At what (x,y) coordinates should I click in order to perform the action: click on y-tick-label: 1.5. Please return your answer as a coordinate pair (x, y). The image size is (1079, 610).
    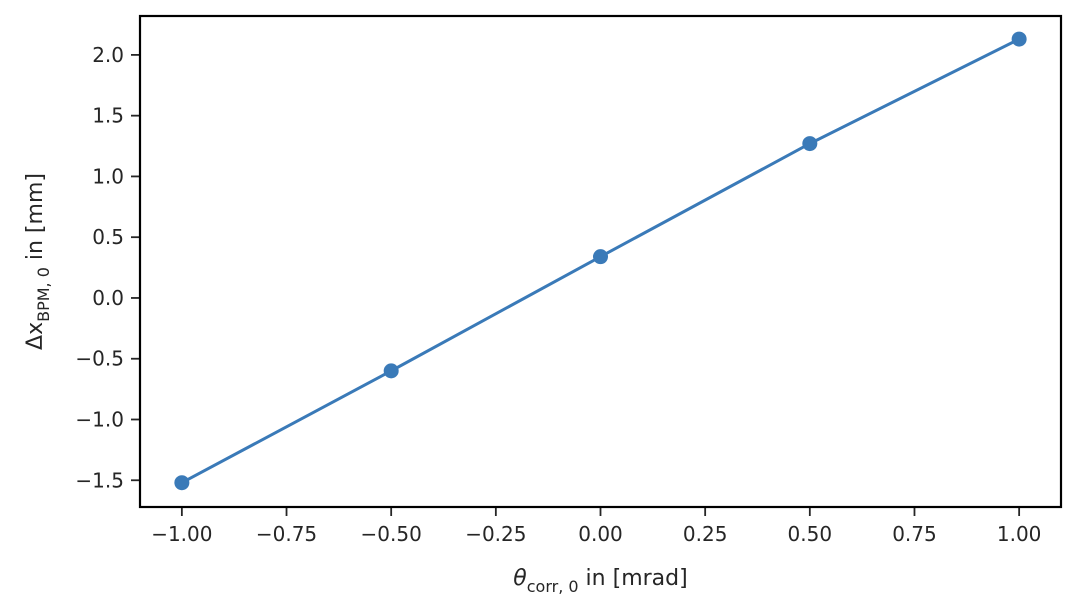
    Looking at the image, I should click on (108, 116).